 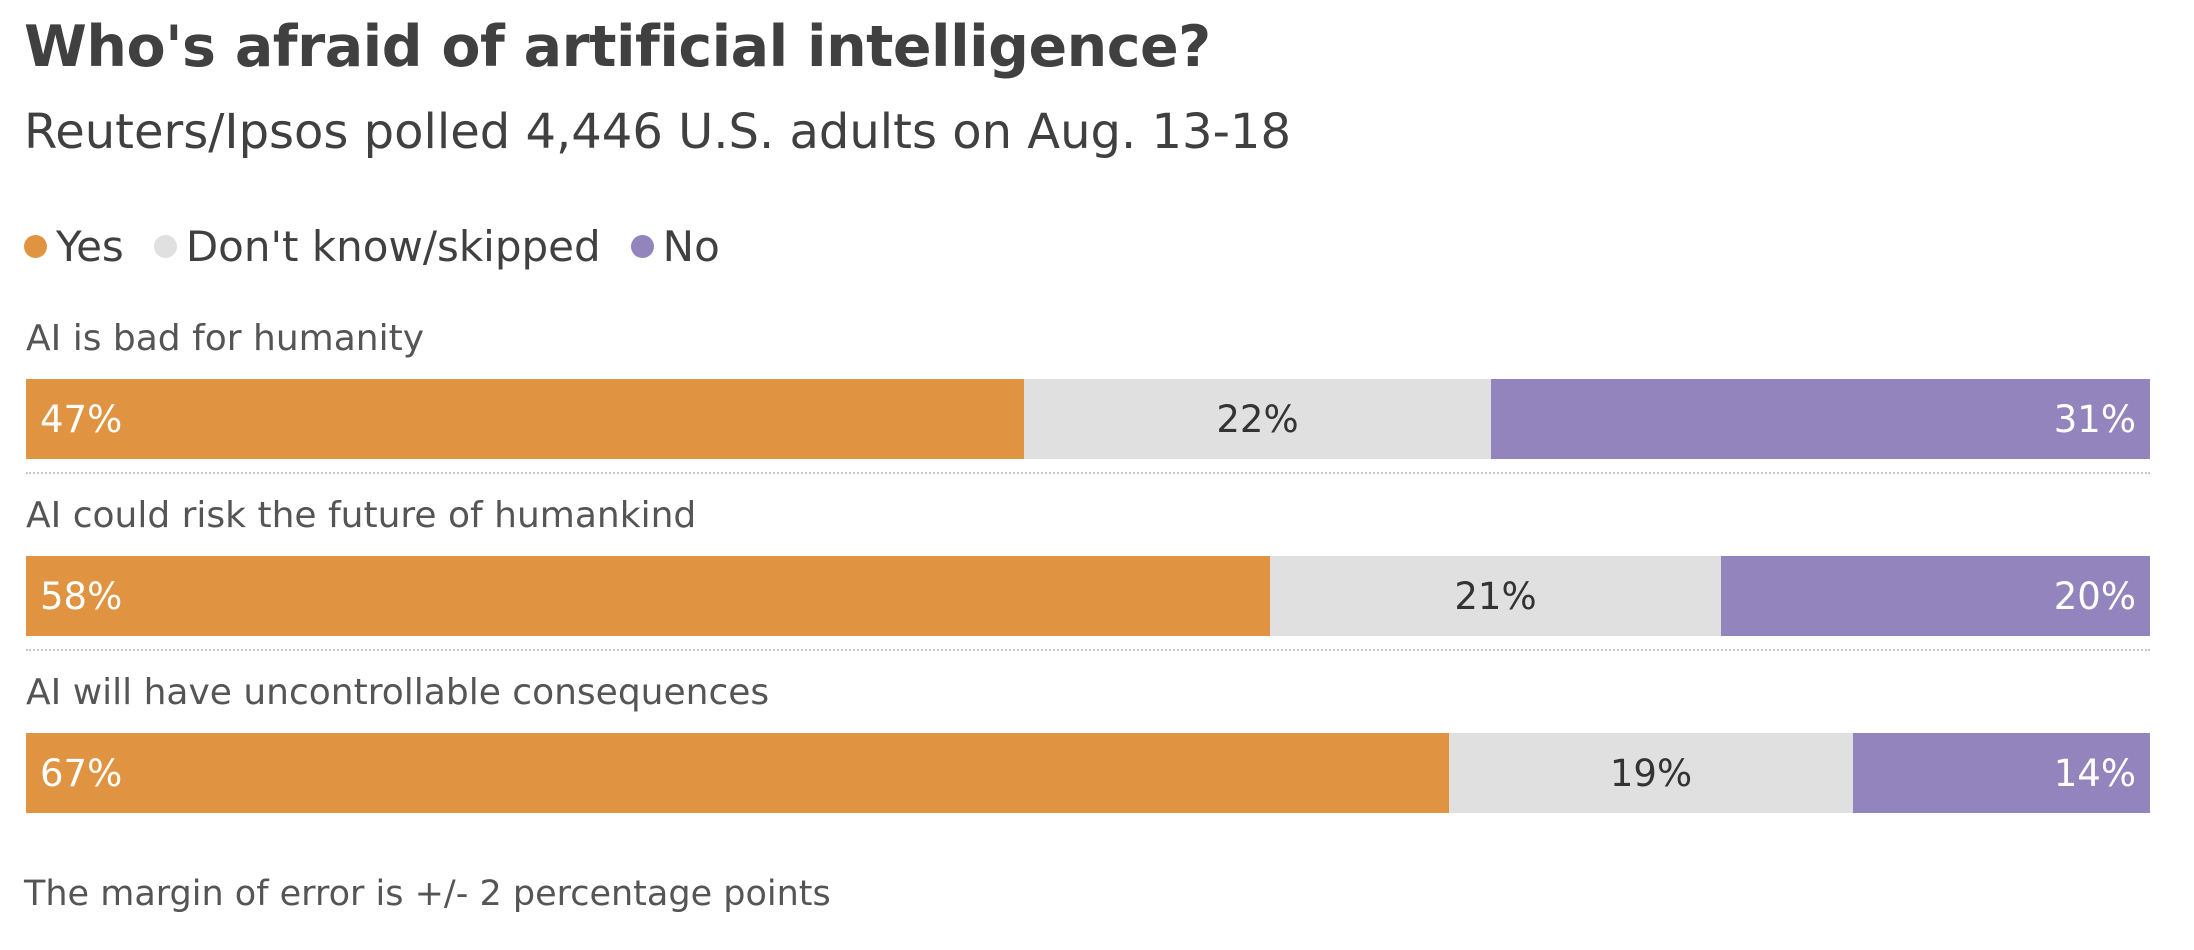 What do you see at coordinates (1935, 596) in the screenshot?
I see `bar-segment-no: 20%` at bounding box center [1935, 596].